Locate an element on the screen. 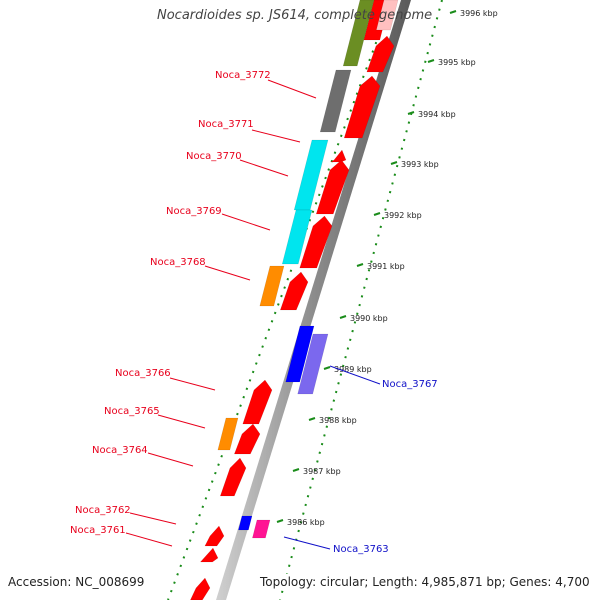 This screenshot has height=600, width=600. gene-label-noca-3766: Noca_3766 is located at coordinates (143, 373).